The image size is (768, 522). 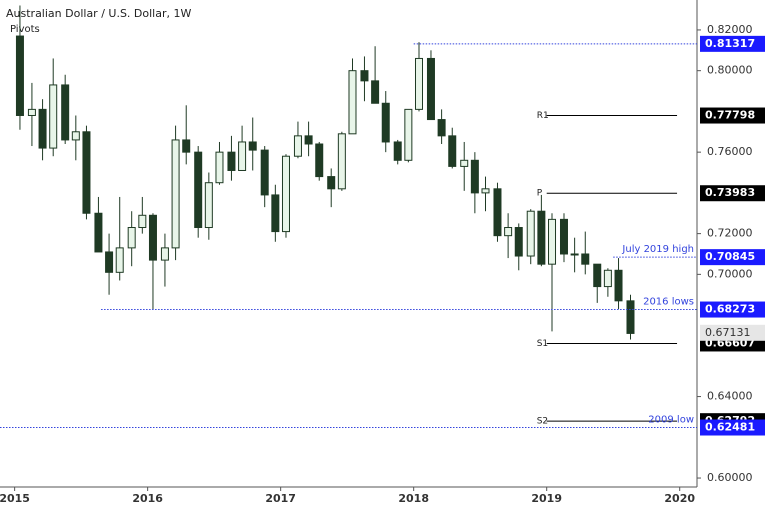 I want to click on last-price-box, so click(x=732, y=332).